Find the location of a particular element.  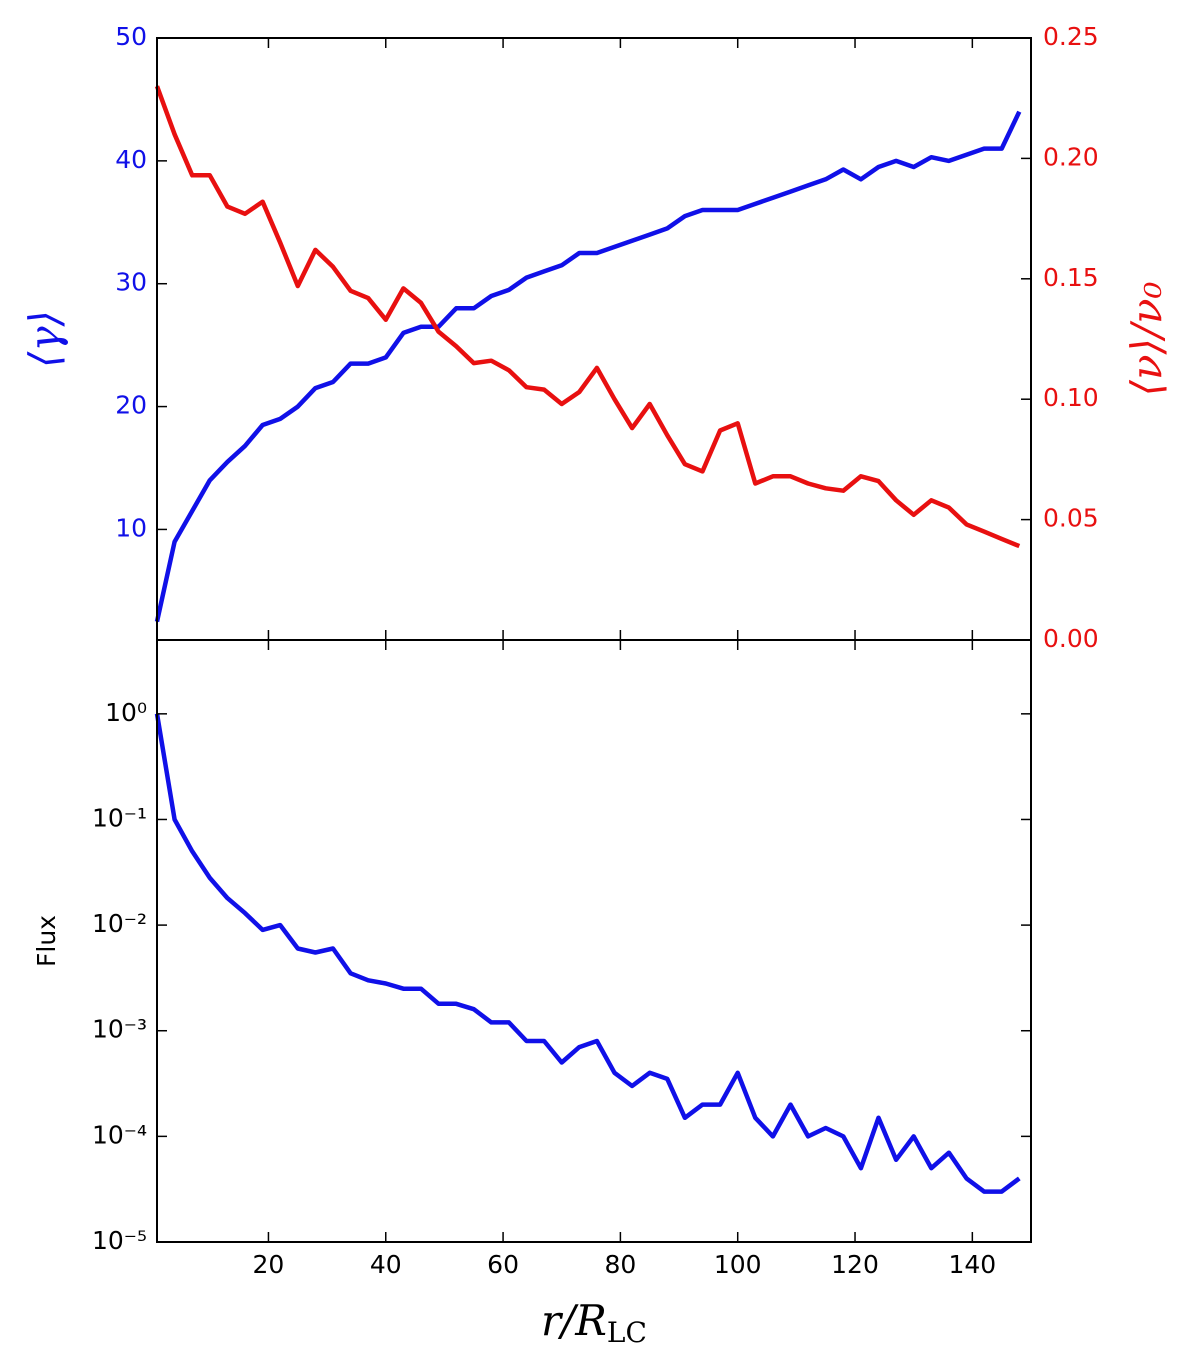

x-axis-label: r/RLC is located at coordinates (594, 1322).